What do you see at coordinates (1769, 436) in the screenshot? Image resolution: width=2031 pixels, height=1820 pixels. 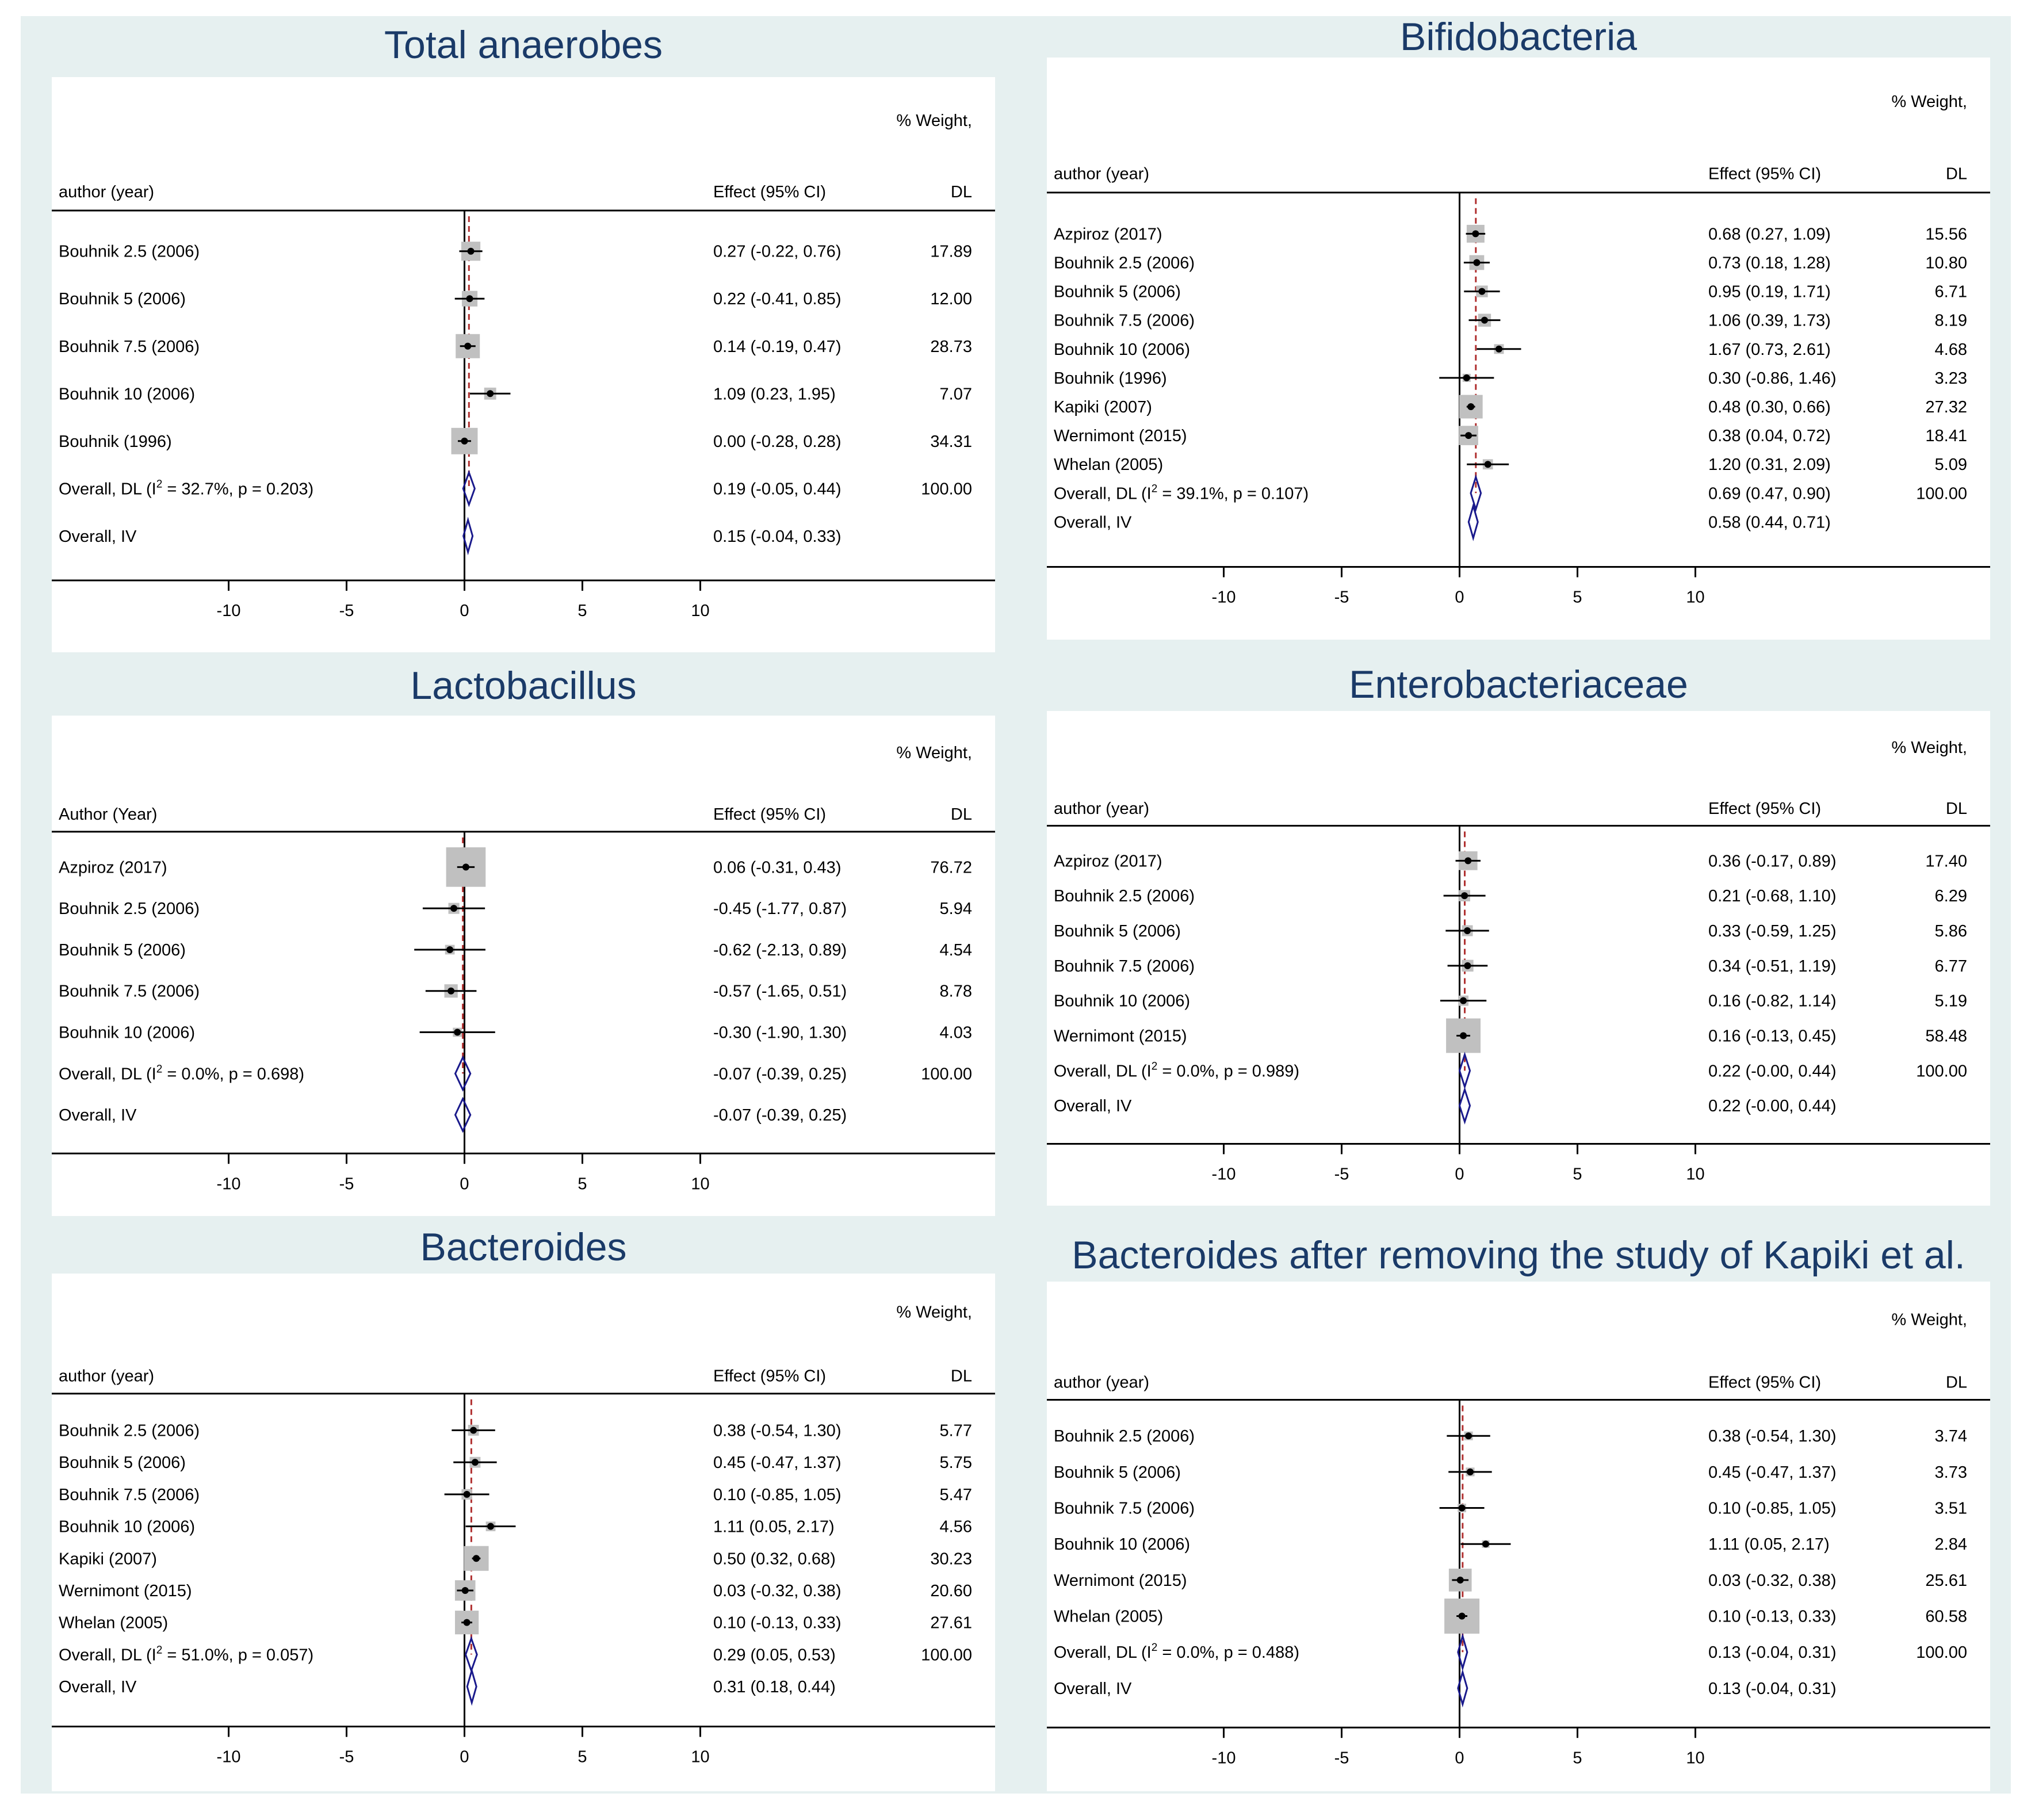 I see `study-effect-text: 0.38 (0.04, 0.72)` at bounding box center [1769, 436].